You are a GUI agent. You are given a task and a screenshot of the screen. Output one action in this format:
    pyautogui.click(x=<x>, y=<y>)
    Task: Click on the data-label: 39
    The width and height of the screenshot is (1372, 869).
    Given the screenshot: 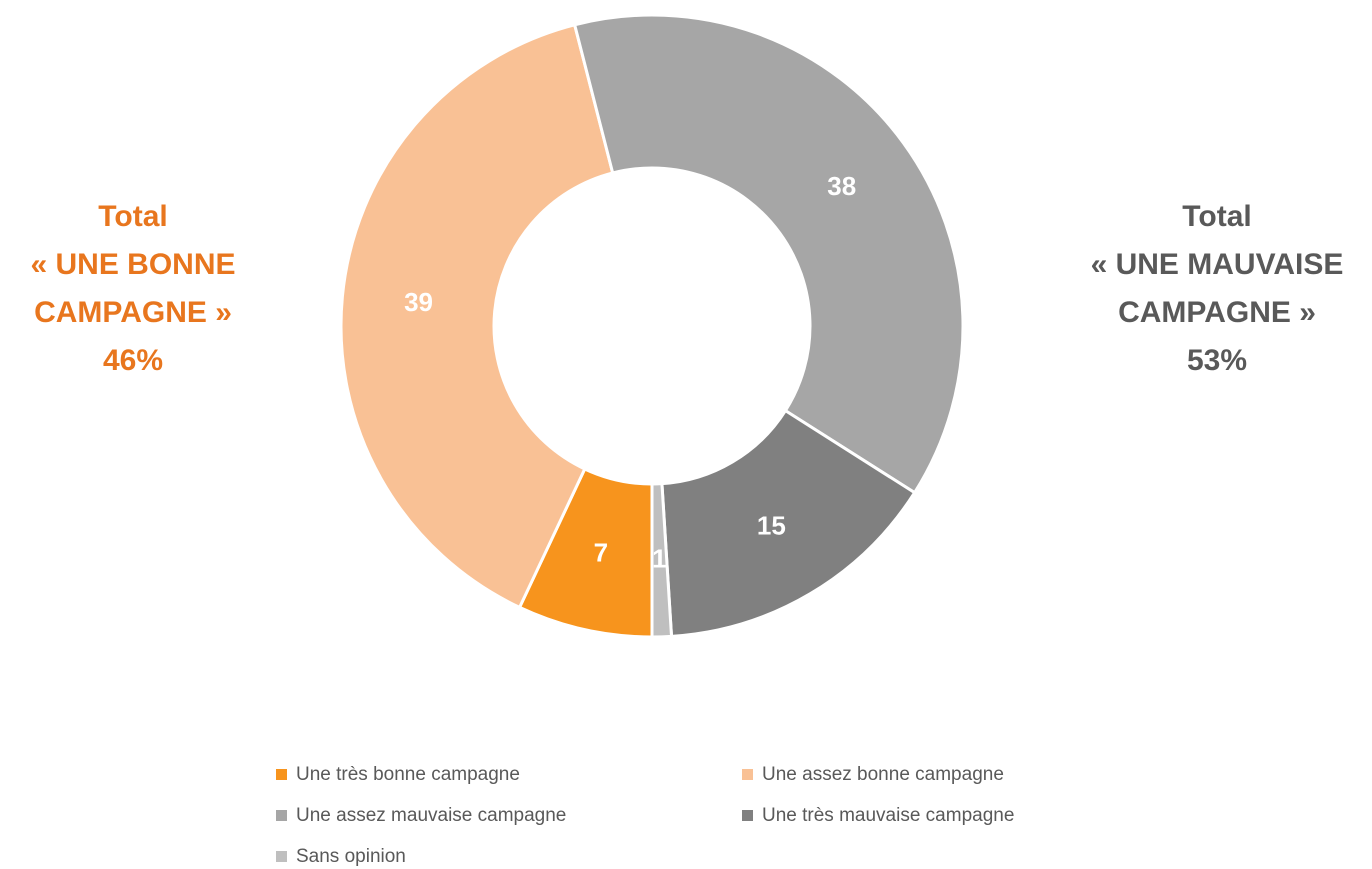 What is the action you would take?
    pyautogui.click(x=418, y=302)
    